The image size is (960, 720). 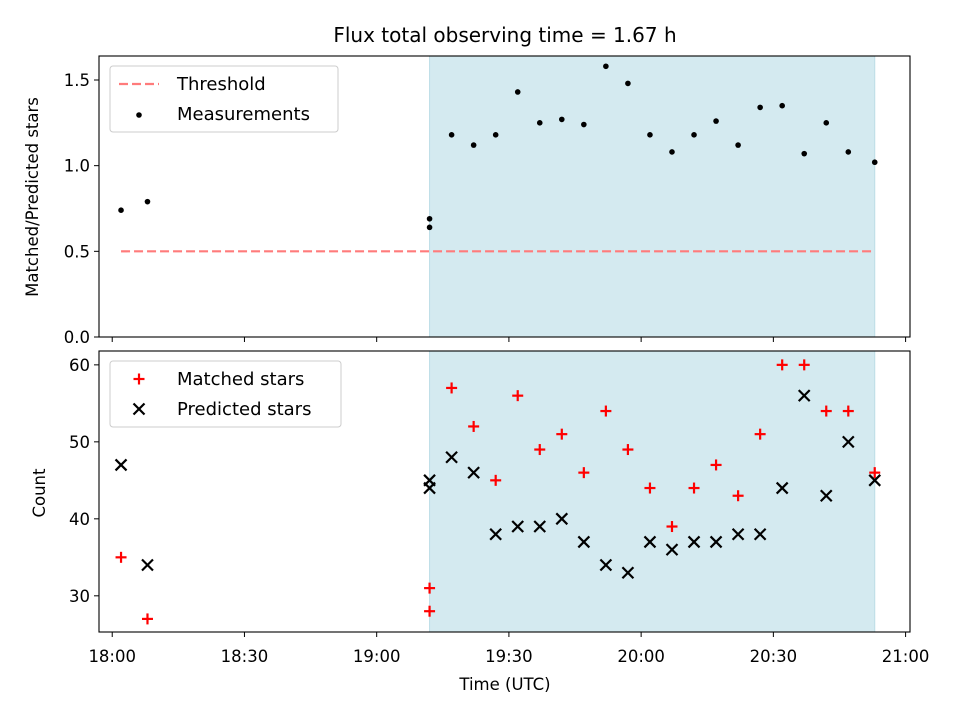 I want to click on bottom-x-ticks: 18:00 18:30 19:00 19:30 20:00 20:30 21:00, so click(x=508, y=649).